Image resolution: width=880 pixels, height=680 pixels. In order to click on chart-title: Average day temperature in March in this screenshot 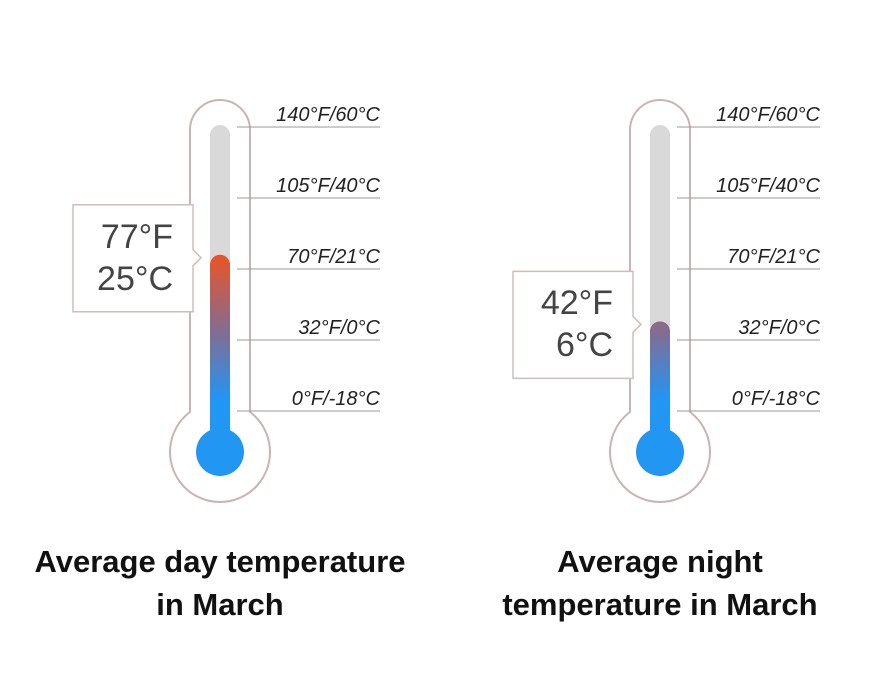, I will do `click(220, 583)`.